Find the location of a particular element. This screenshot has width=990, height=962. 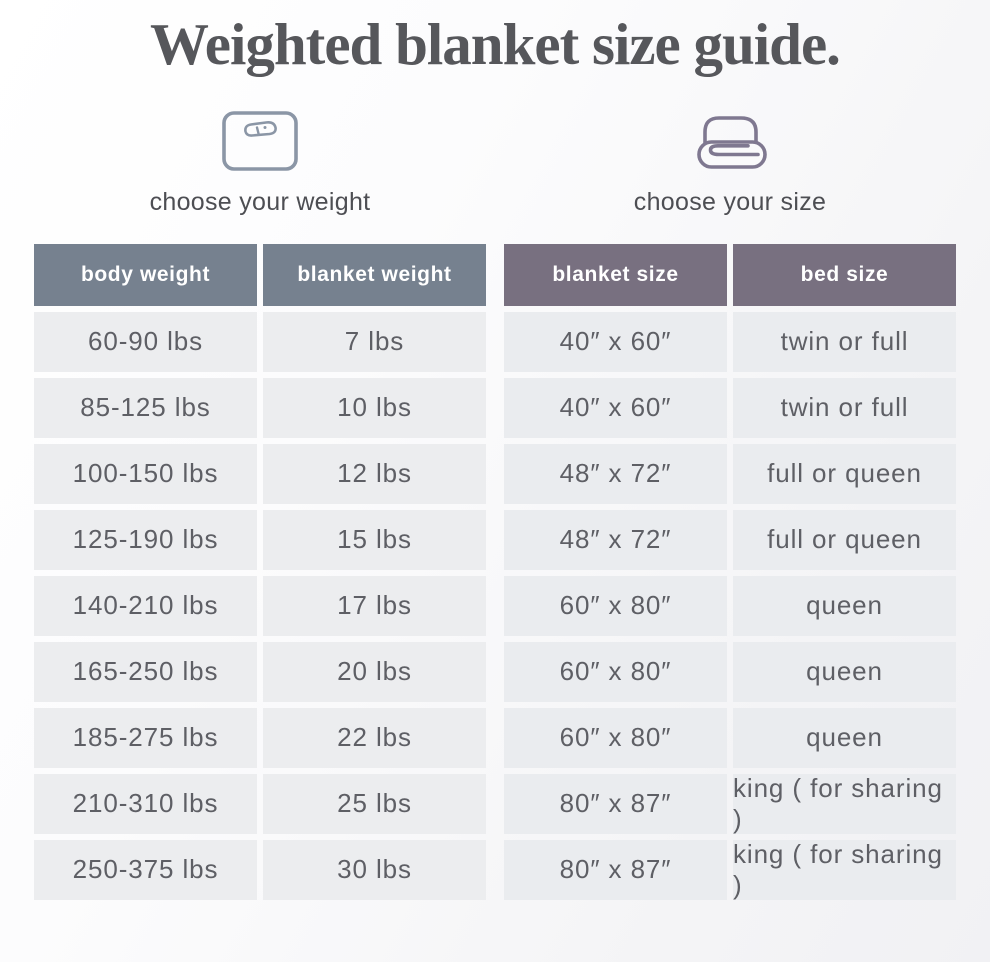

col-header-bed-size: bed size is located at coordinates (844, 274).